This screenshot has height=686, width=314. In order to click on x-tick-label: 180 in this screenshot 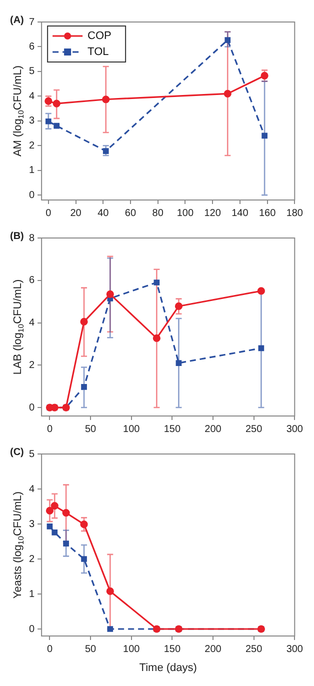, I will do `click(295, 213)`.